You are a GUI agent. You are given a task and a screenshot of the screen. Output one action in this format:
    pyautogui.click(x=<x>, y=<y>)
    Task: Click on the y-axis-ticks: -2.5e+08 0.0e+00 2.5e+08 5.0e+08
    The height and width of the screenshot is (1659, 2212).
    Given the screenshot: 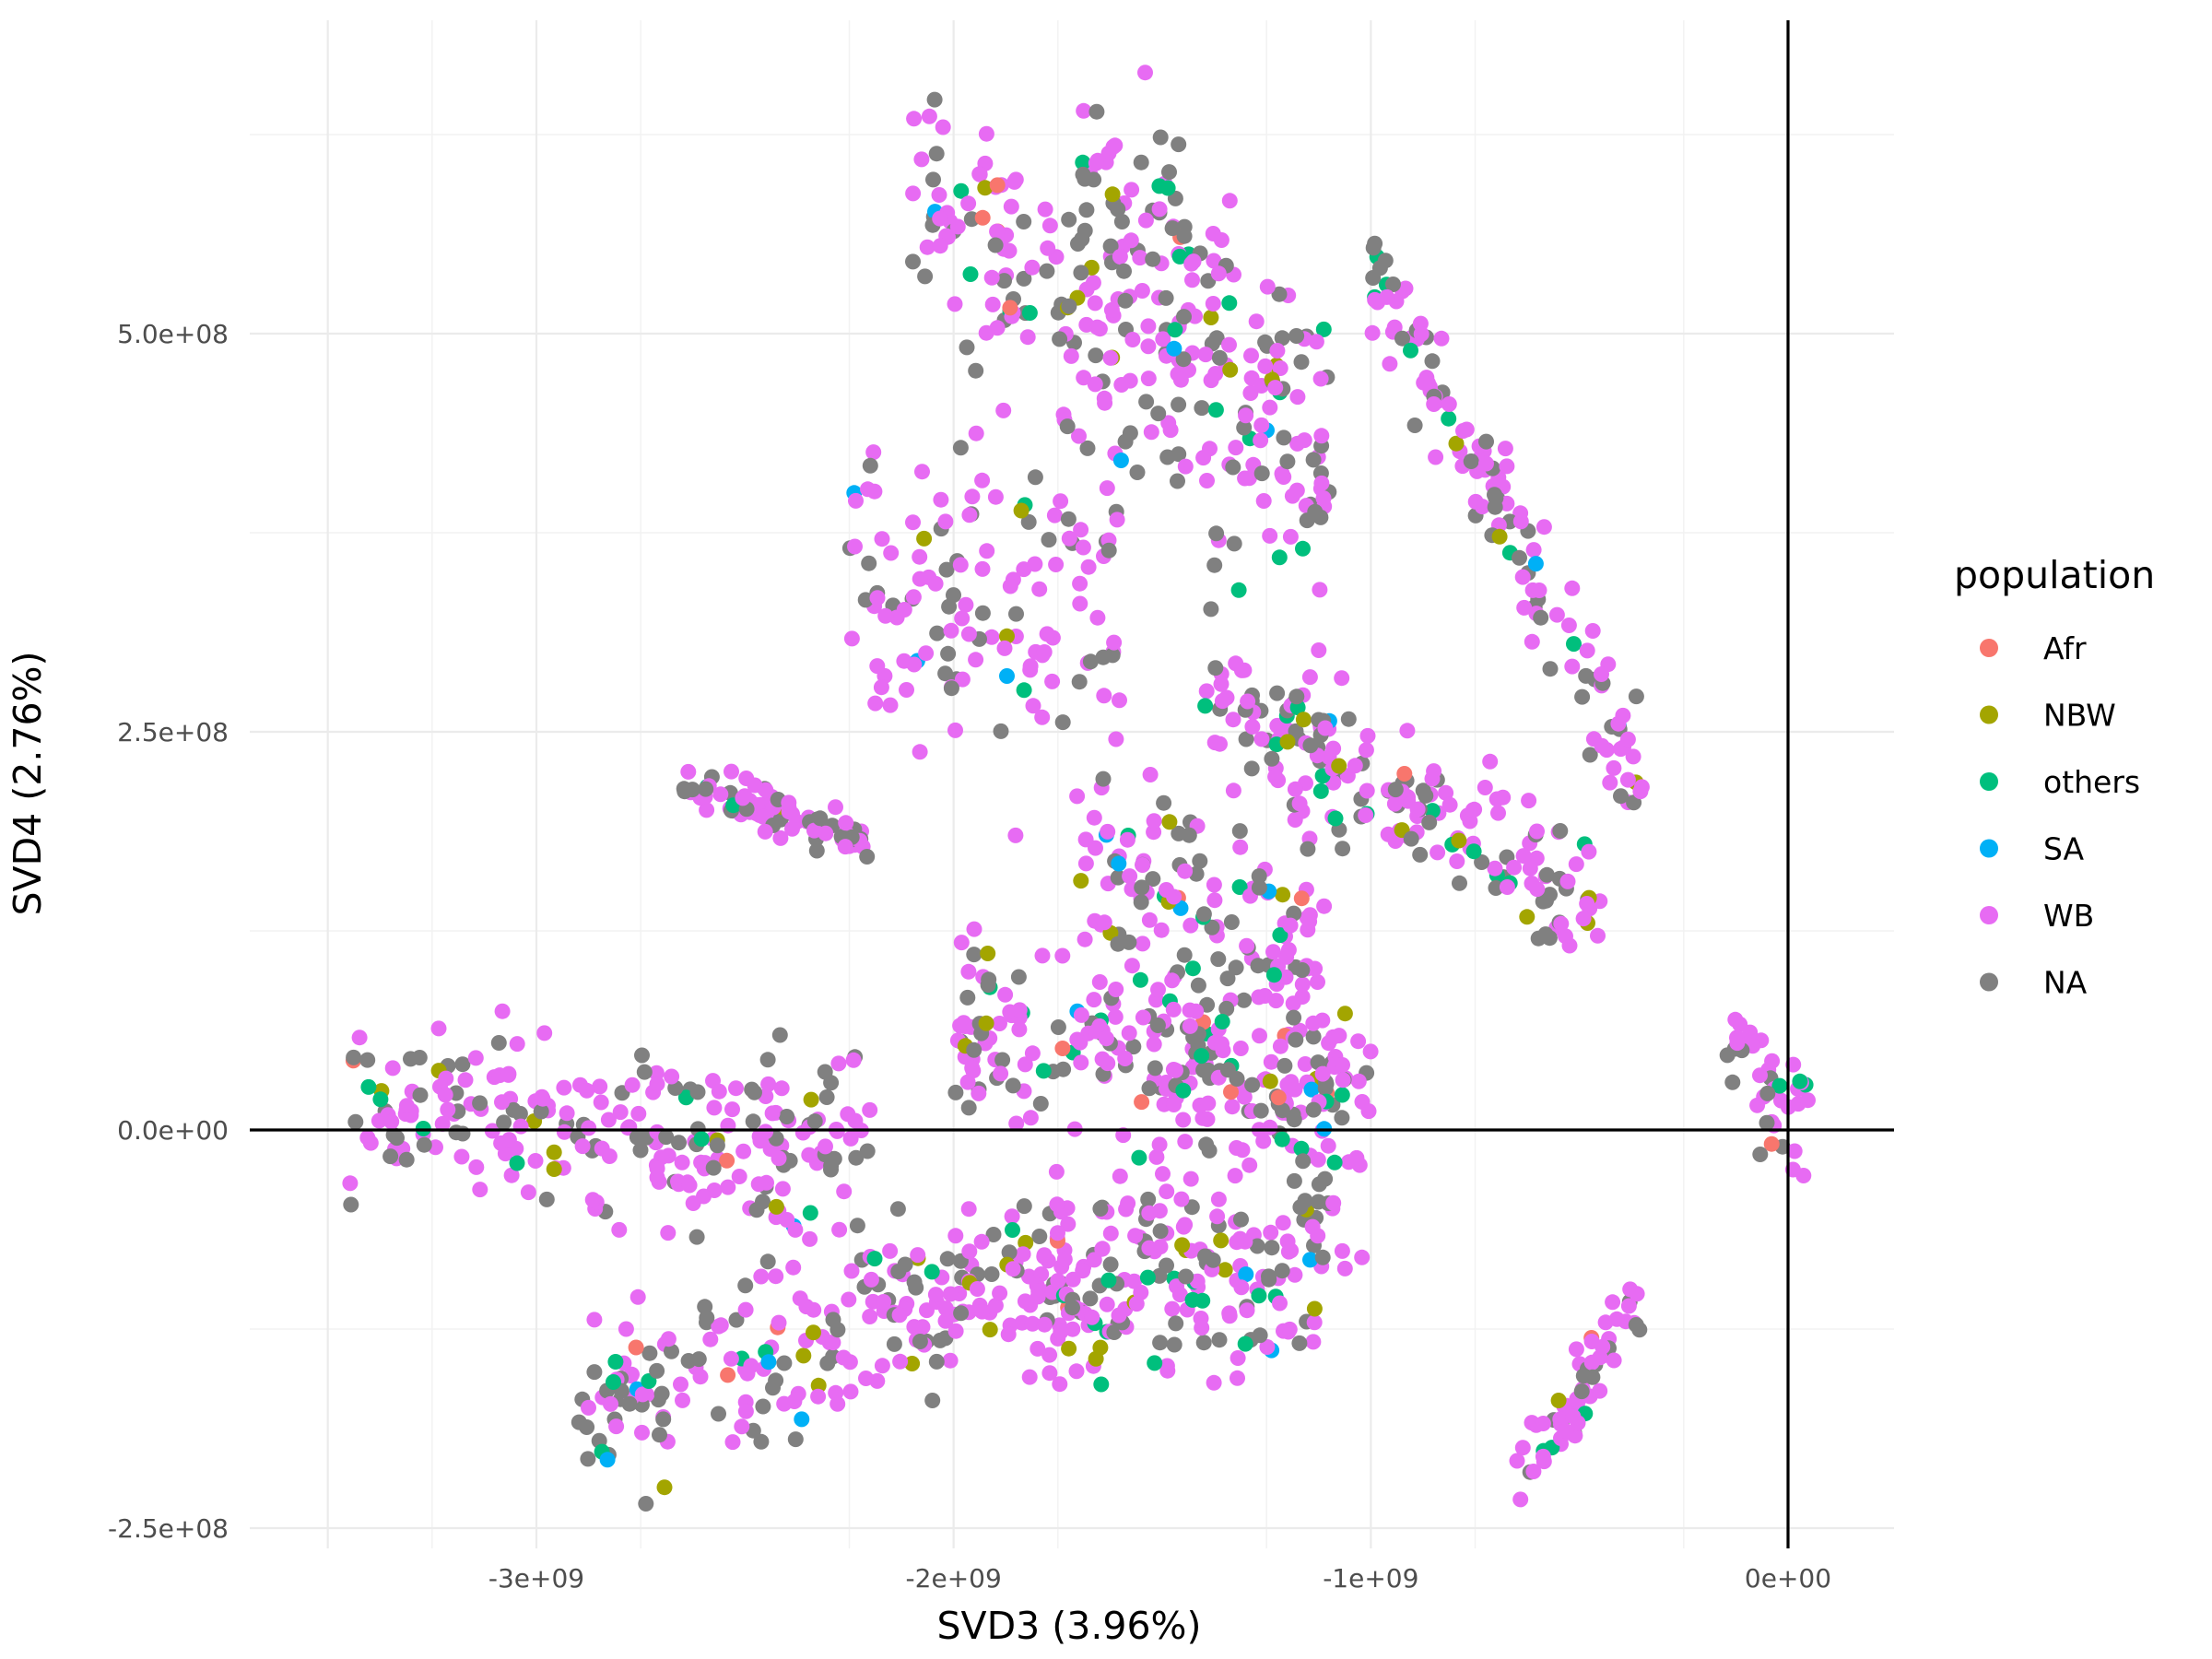 What is the action you would take?
    pyautogui.click(x=168, y=931)
    